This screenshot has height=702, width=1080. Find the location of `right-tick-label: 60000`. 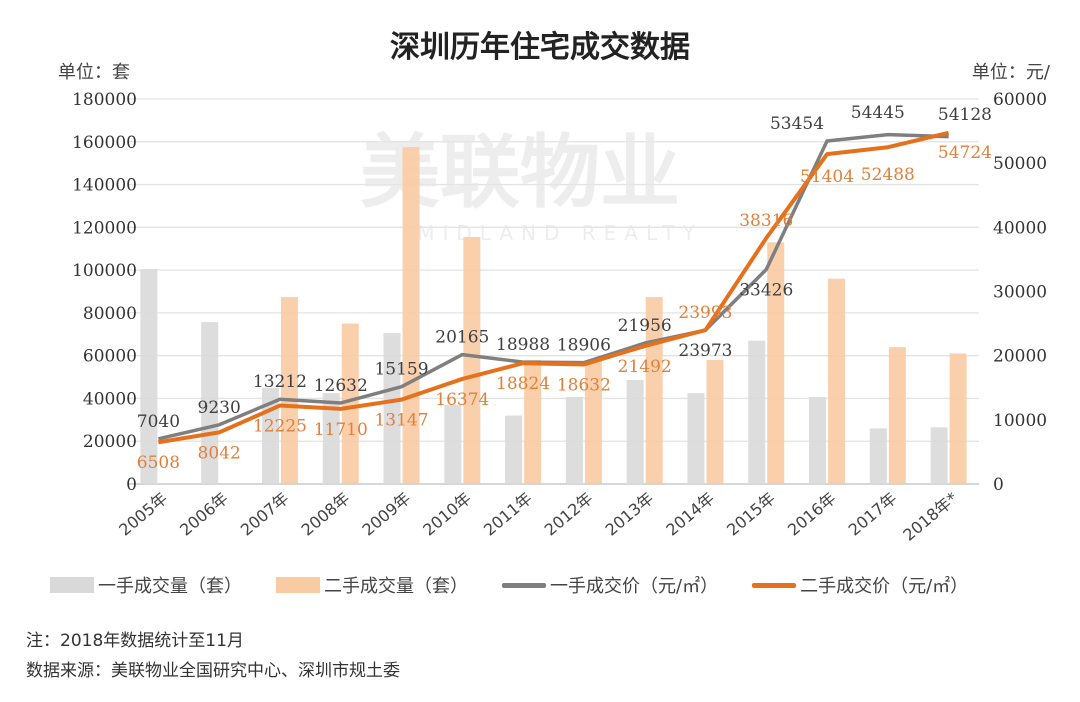

right-tick-label: 60000 is located at coordinates (1020, 100).